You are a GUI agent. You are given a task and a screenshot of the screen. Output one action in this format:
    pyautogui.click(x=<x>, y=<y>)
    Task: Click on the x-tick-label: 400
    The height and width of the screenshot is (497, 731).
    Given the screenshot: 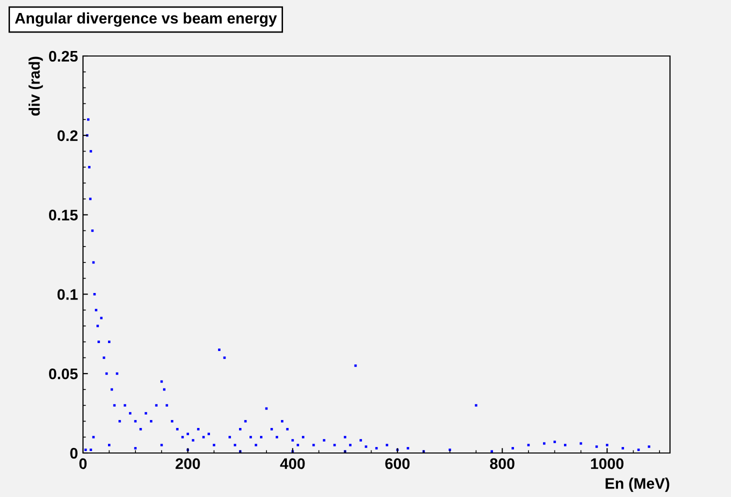 What is the action you would take?
    pyautogui.click(x=292, y=464)
    